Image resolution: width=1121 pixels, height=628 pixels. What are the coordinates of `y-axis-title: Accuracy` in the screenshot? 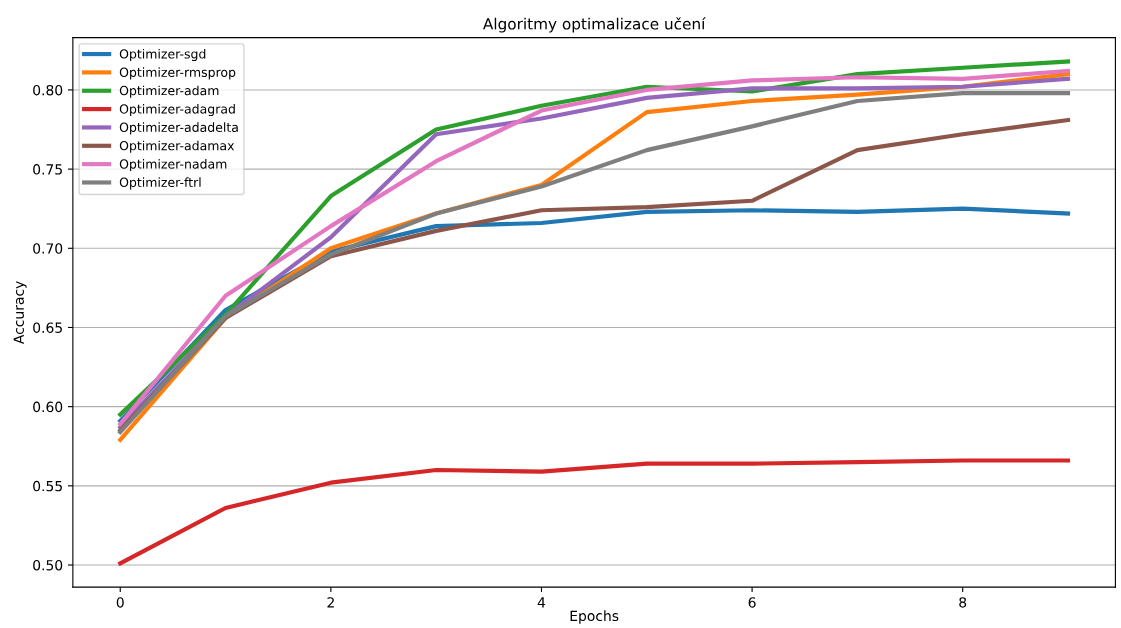 It's located at (20, 313).